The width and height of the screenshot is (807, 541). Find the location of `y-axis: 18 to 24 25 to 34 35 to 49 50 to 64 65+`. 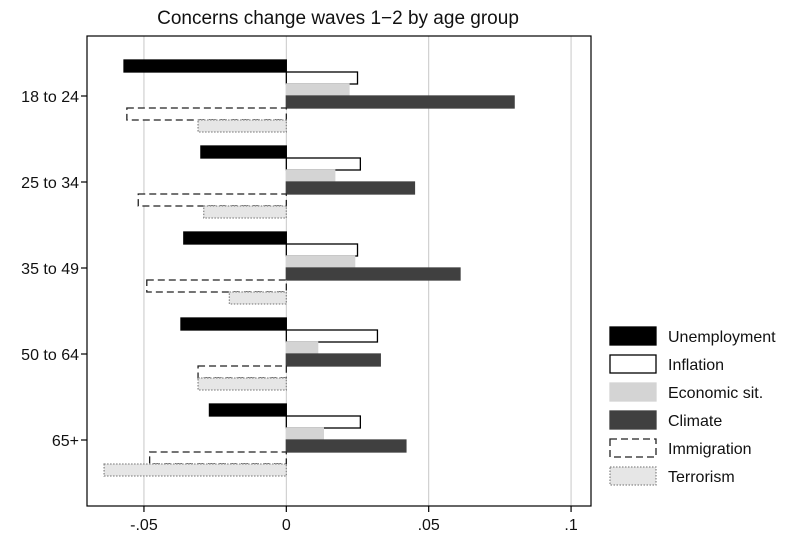

y-axis: 18 to 24 25 to 34 35 to 49 50 to 64 65+ is located at coordinates (54, 269).